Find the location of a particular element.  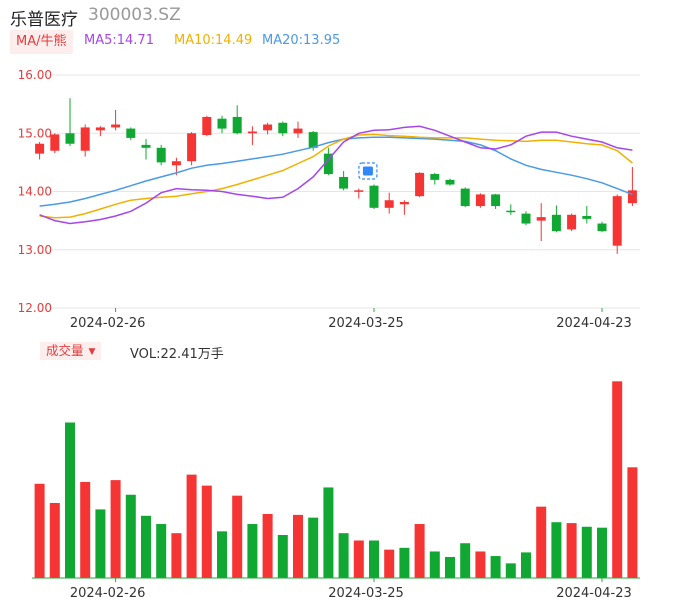

stock-code: 300003.SZ is located at coordinates (134, 15).